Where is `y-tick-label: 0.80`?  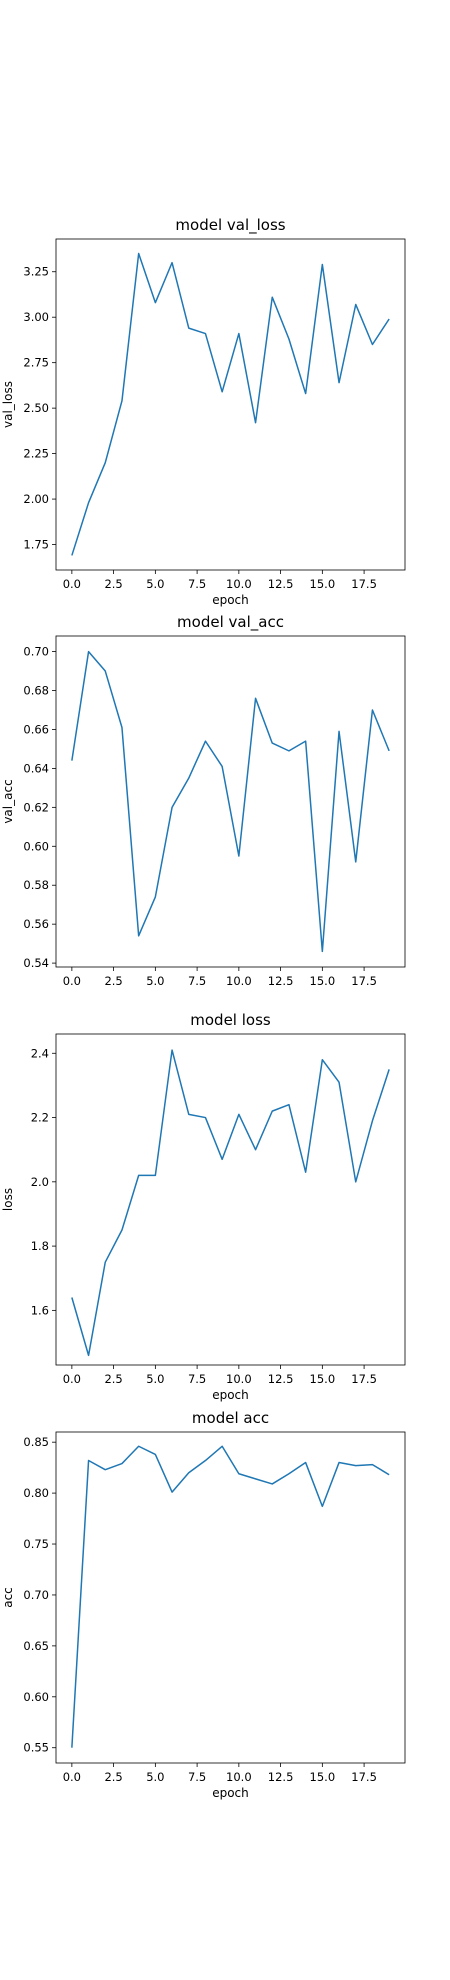 y-tick-label: 0.80 is located at coordinates (36, 1493).